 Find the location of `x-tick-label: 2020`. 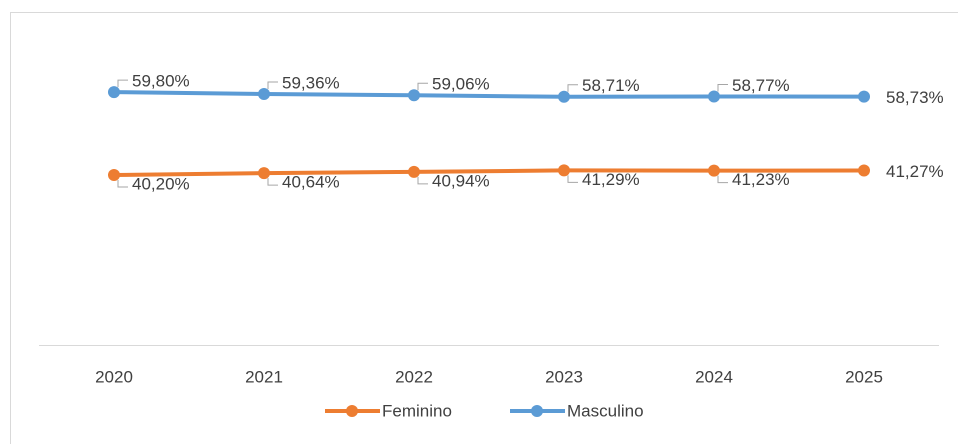

x-tick-label: 2020 is located at coordinates (114, 376).